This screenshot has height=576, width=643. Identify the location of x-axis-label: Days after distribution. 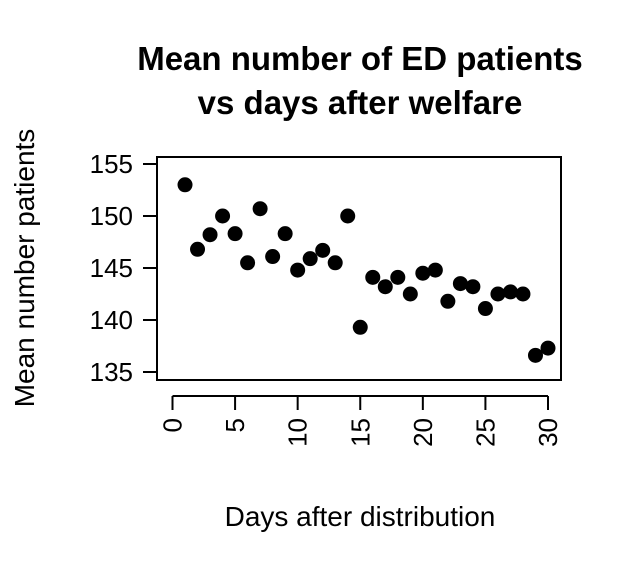
(360, 516).